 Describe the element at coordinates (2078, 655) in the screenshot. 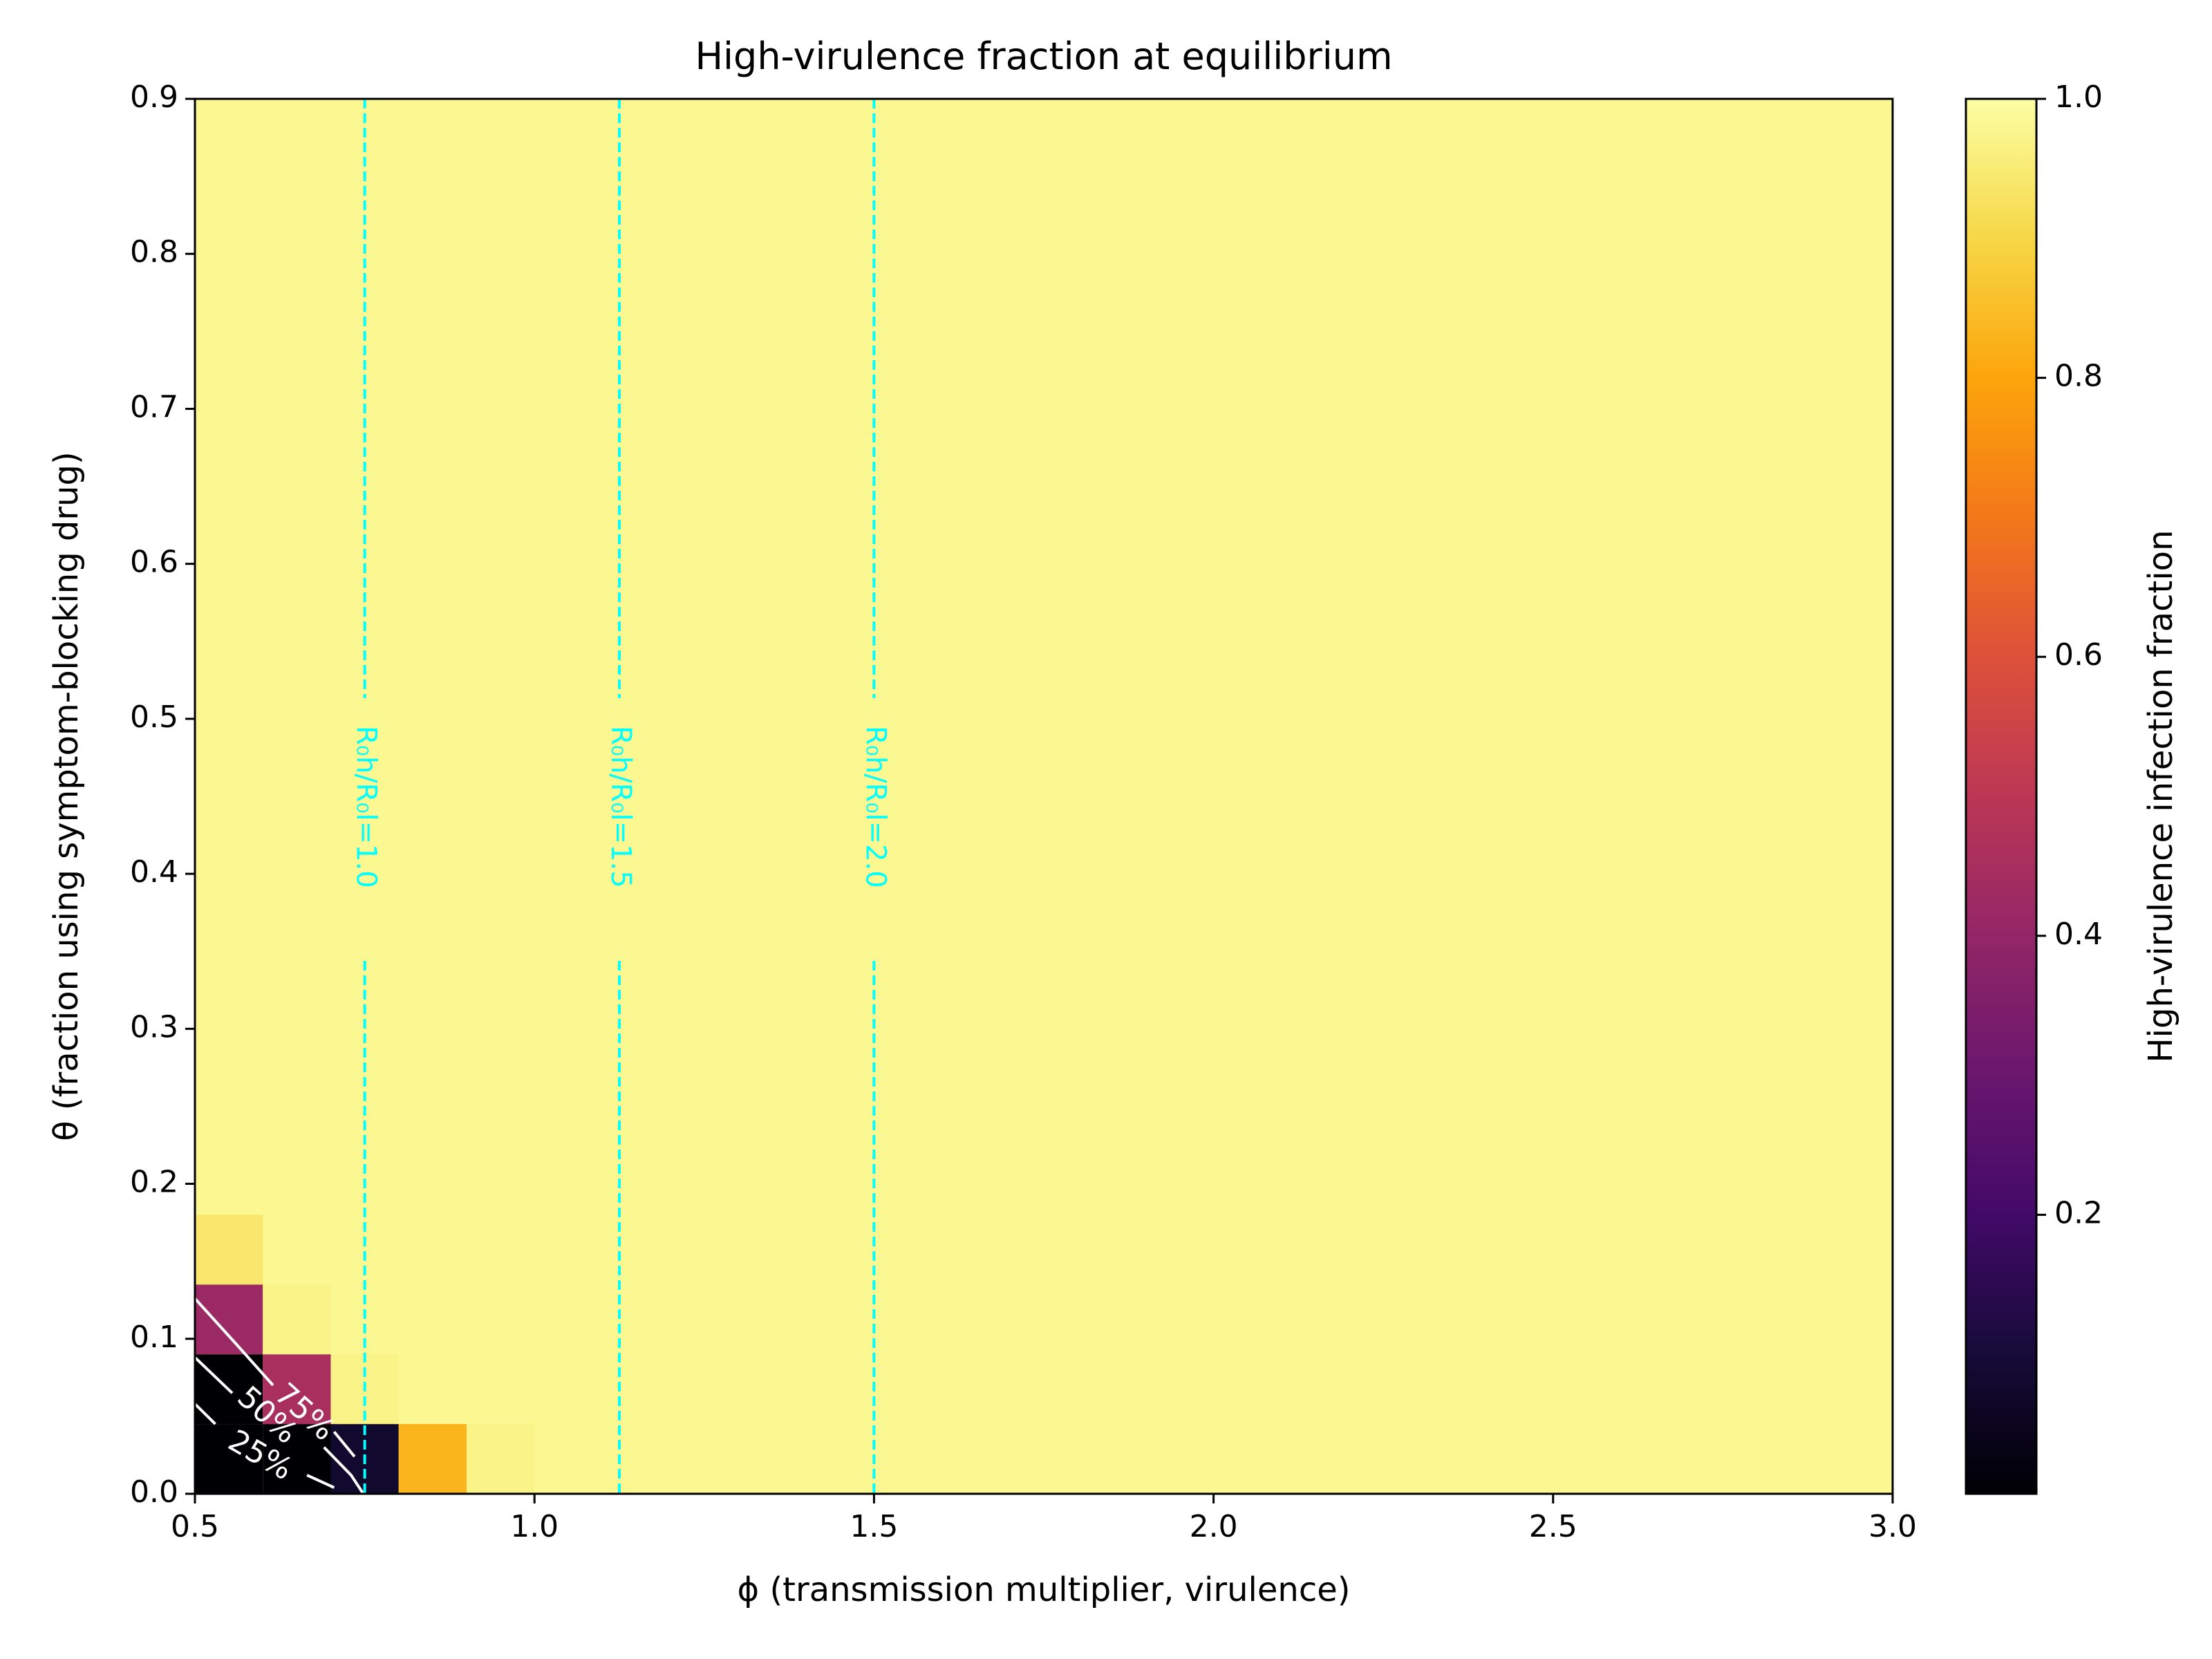

I see `colorbar-tick-label: 0.6` at that location.